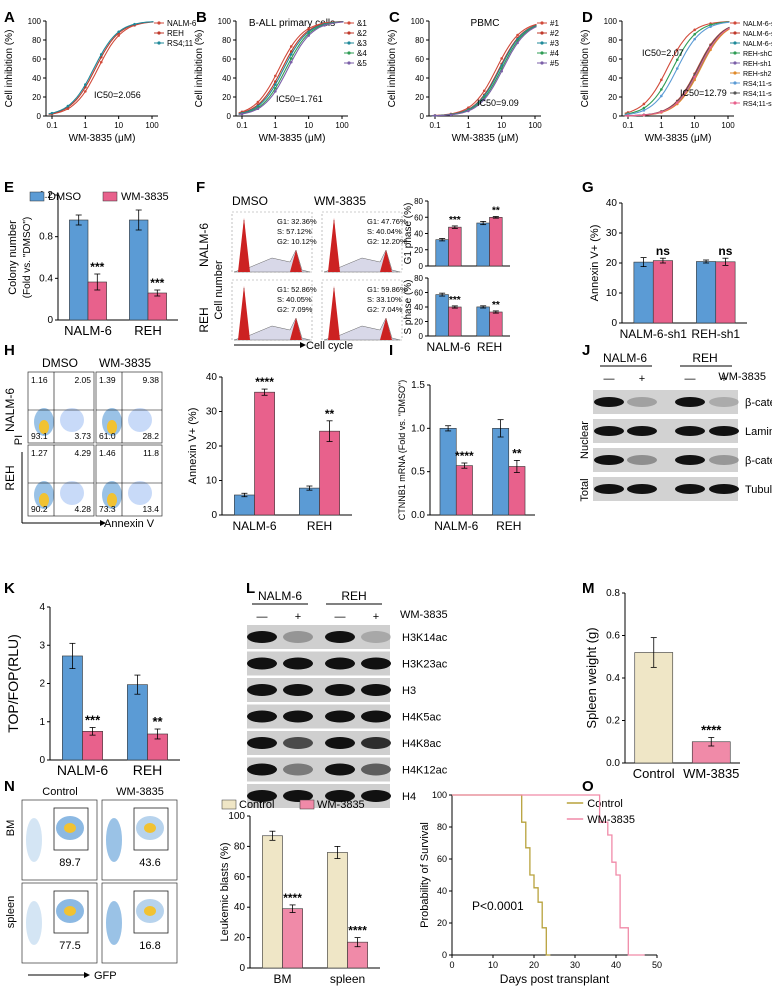  Describe the element at coordinates (129, 524) in the screenshot. I see `x-axis-label: Annexin V` at that location.